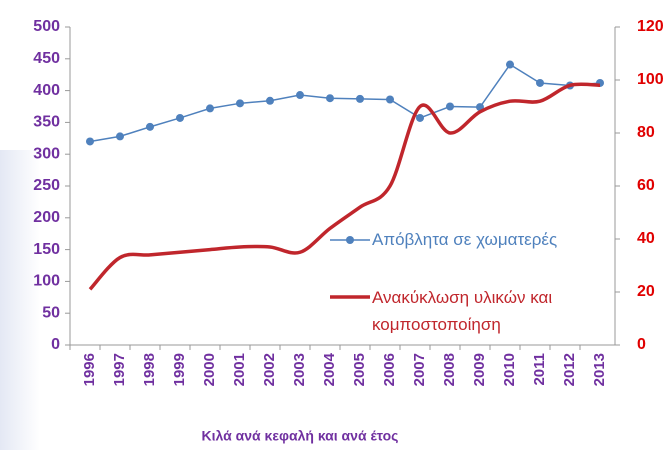 This screenshot has width=671, height=450. What do you see at coordinates (539, 369) in the screenshot?
I see `x-tick-label: 2011` at bounding box center [539, 369].